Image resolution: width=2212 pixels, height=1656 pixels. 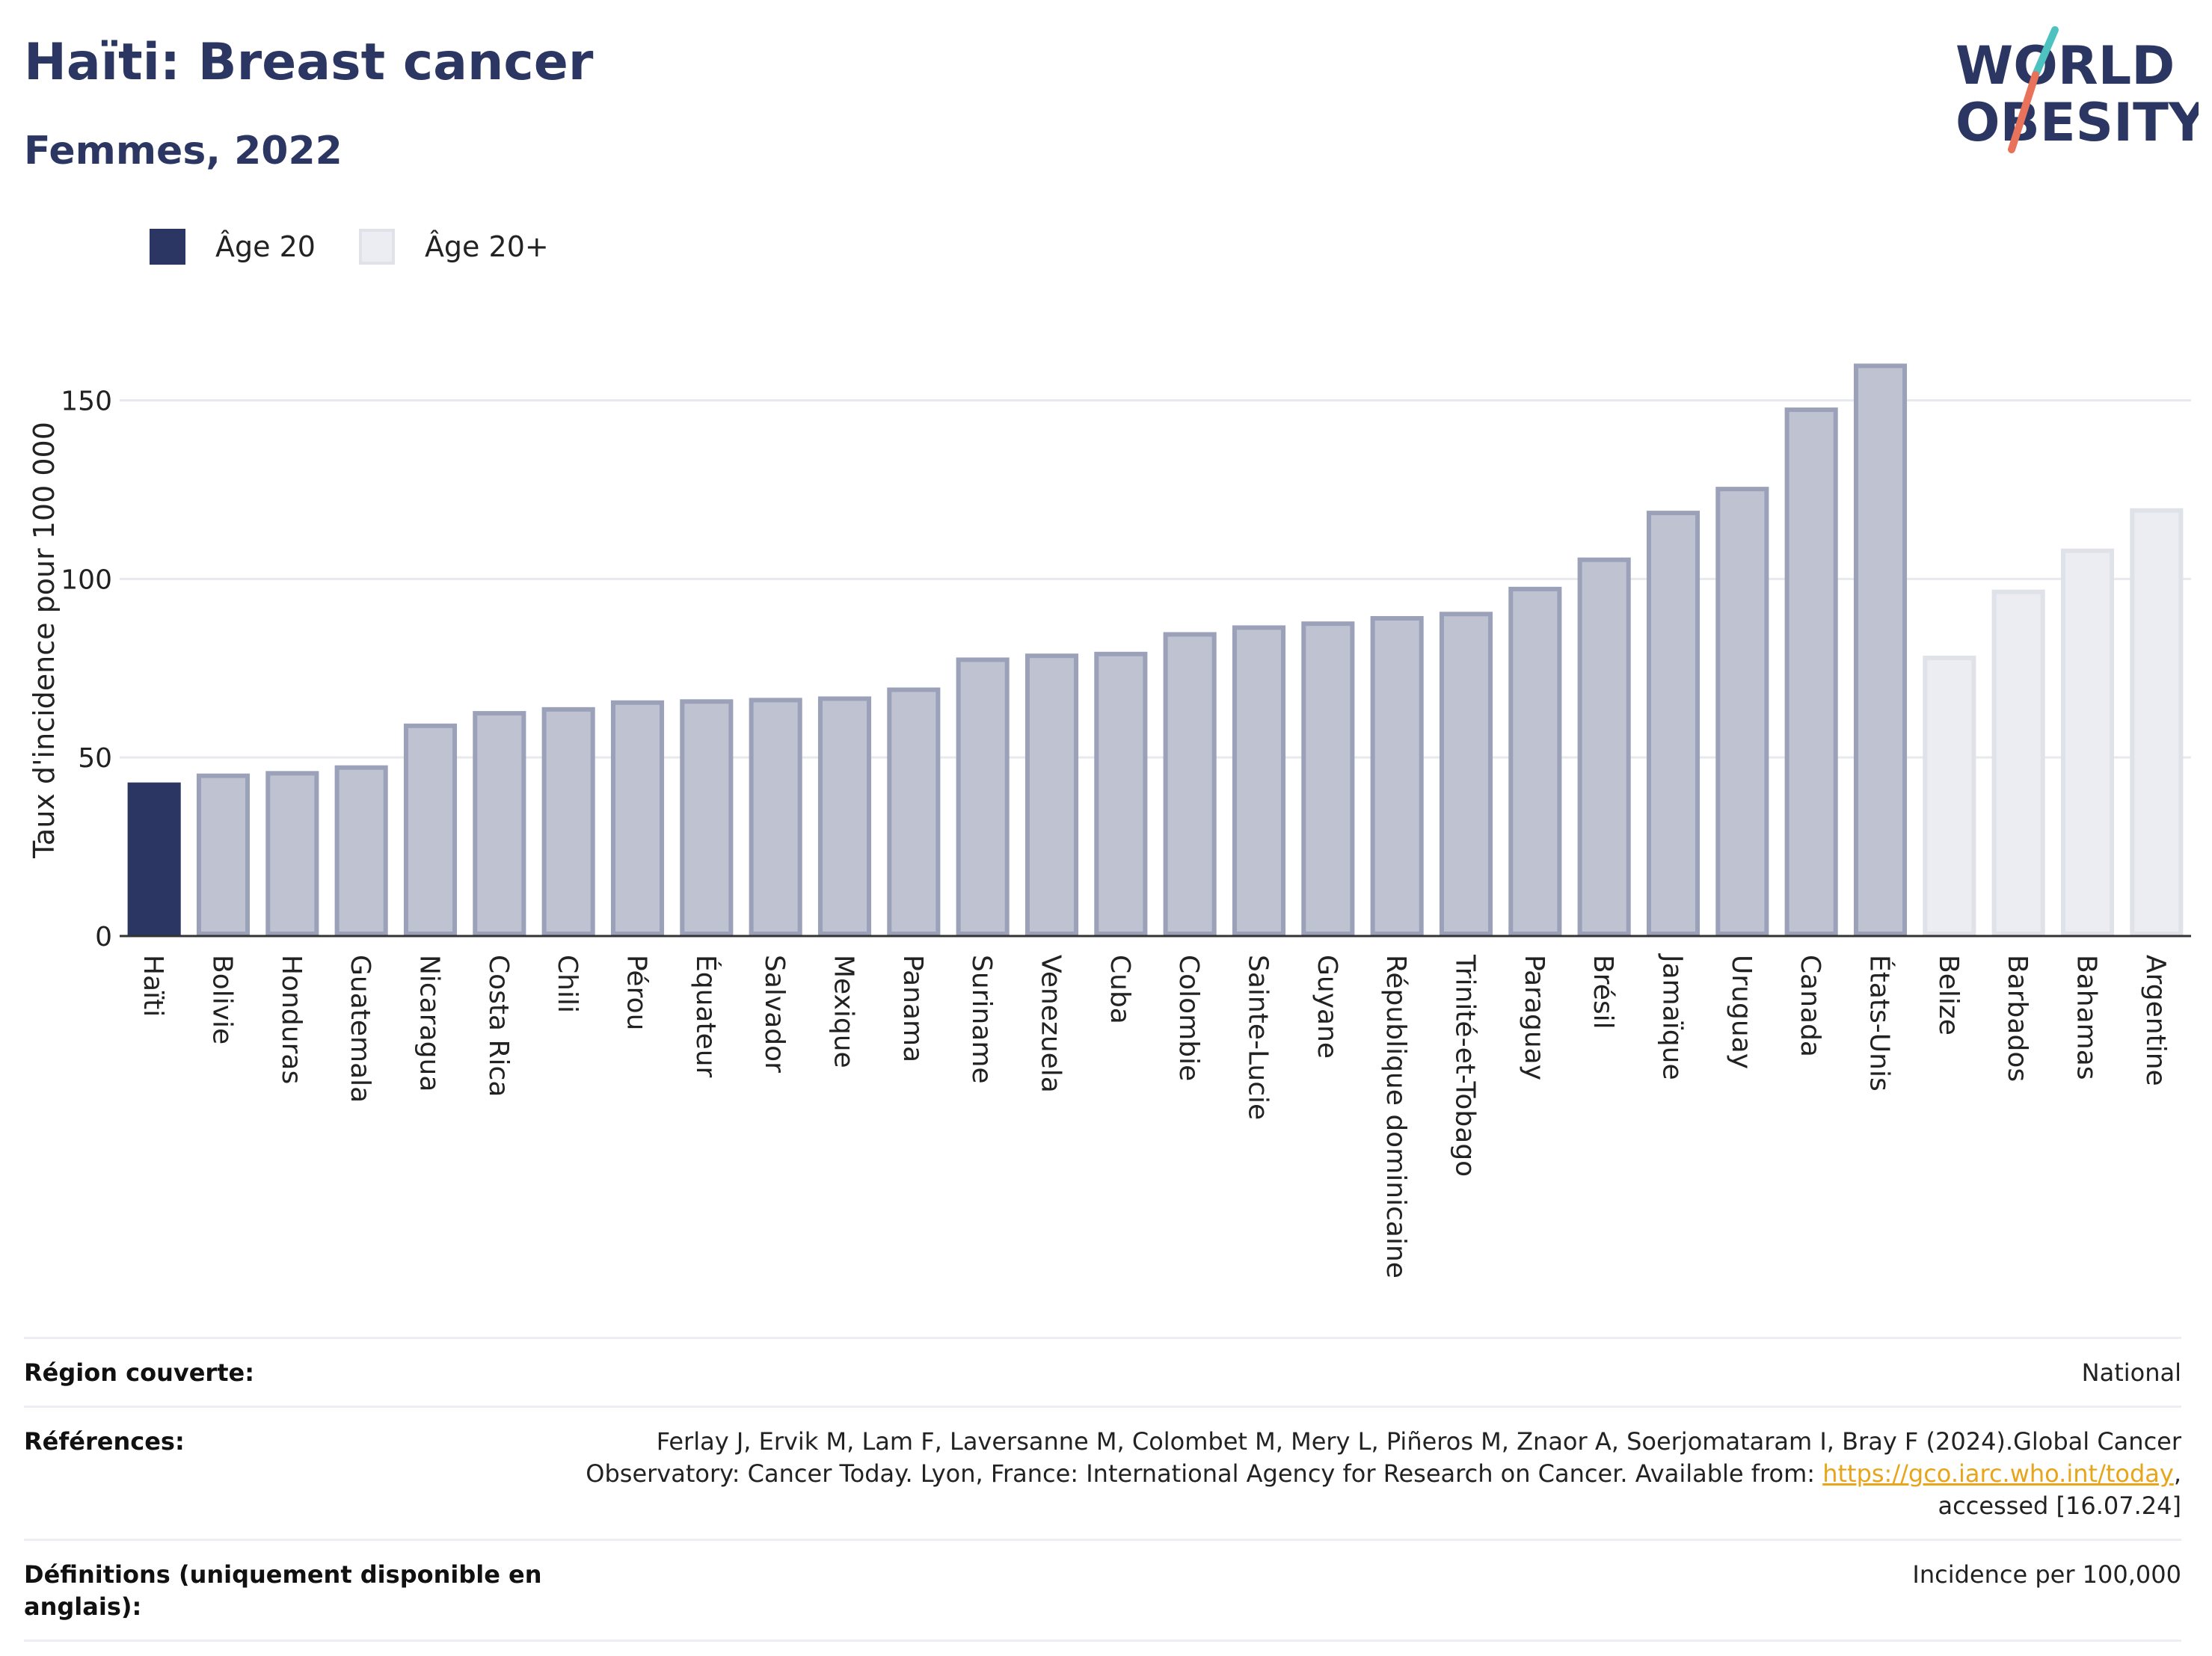 What do you see at coordinates (1120, 989) in the screenshot?
I see `x-tick-label: Cuba` at bounding box center [1120, 989].